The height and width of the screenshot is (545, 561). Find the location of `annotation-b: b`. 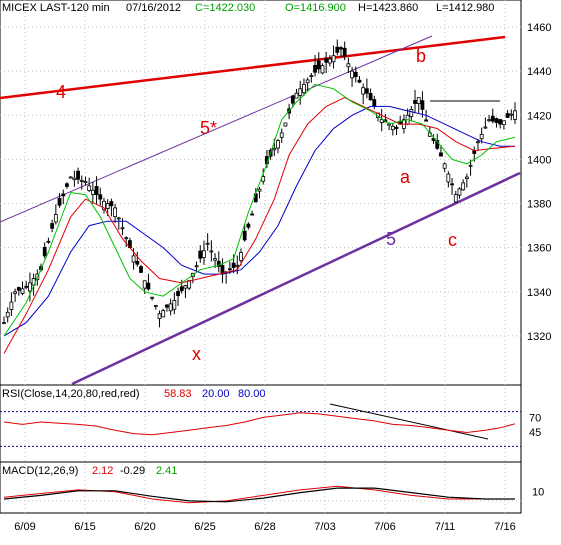

annotation-b: b is located at coordinates (421, 56).